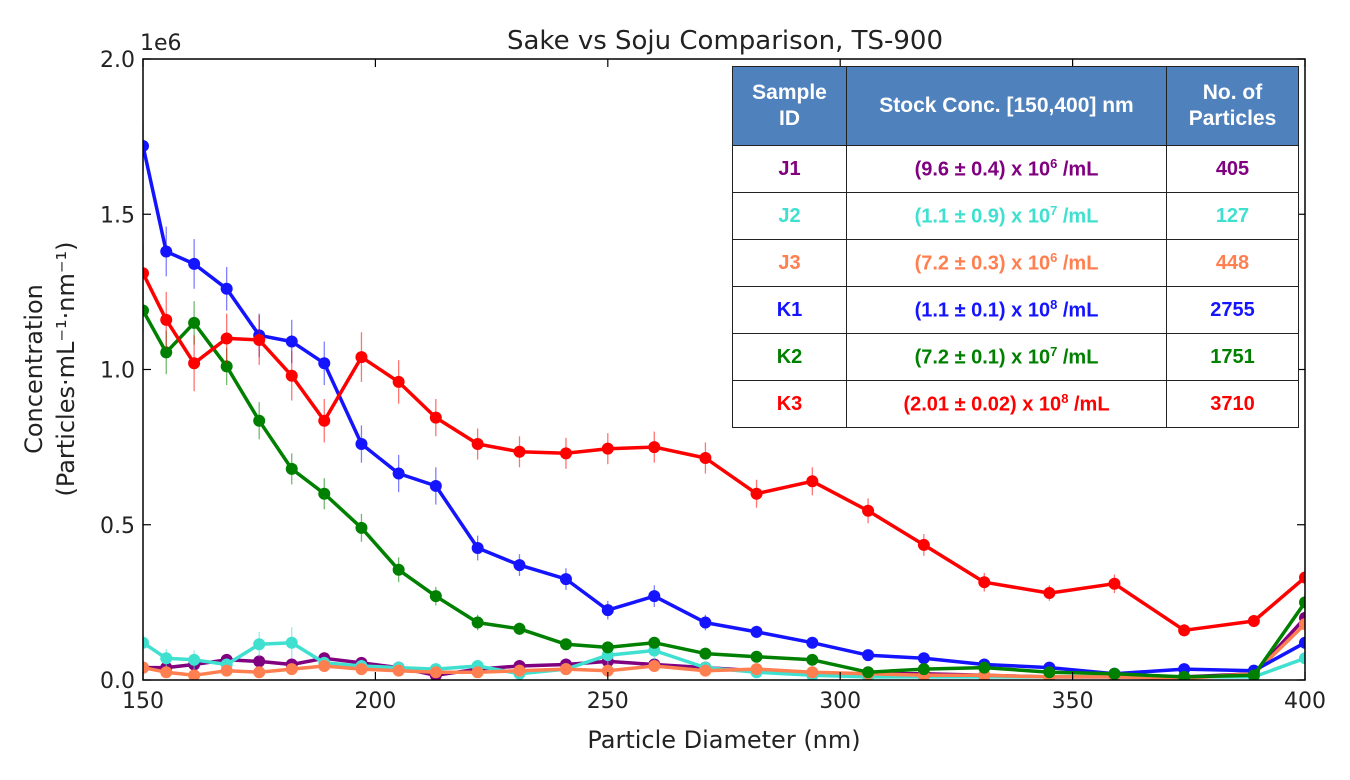 This screenshot has height=780, width=1350. What do you see at coordinates (1232, 310) in the screenshot?
I see `legend-particle-count: 2755` at bounding box center [1232, 310].